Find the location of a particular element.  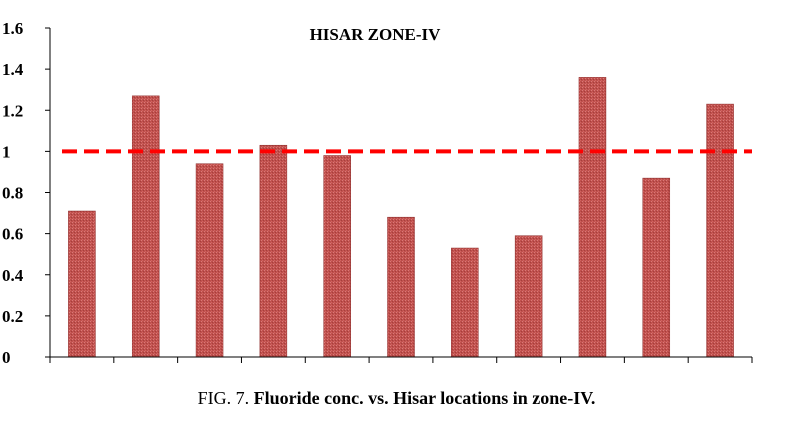

y-tick-label: 1 is located at coordinates (6, 151).